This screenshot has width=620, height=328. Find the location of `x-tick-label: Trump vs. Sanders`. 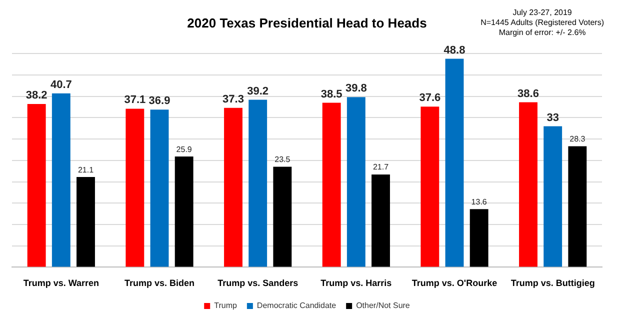

x-tick-label: Trump vs. Sanders is located at coordinates (258, 283).